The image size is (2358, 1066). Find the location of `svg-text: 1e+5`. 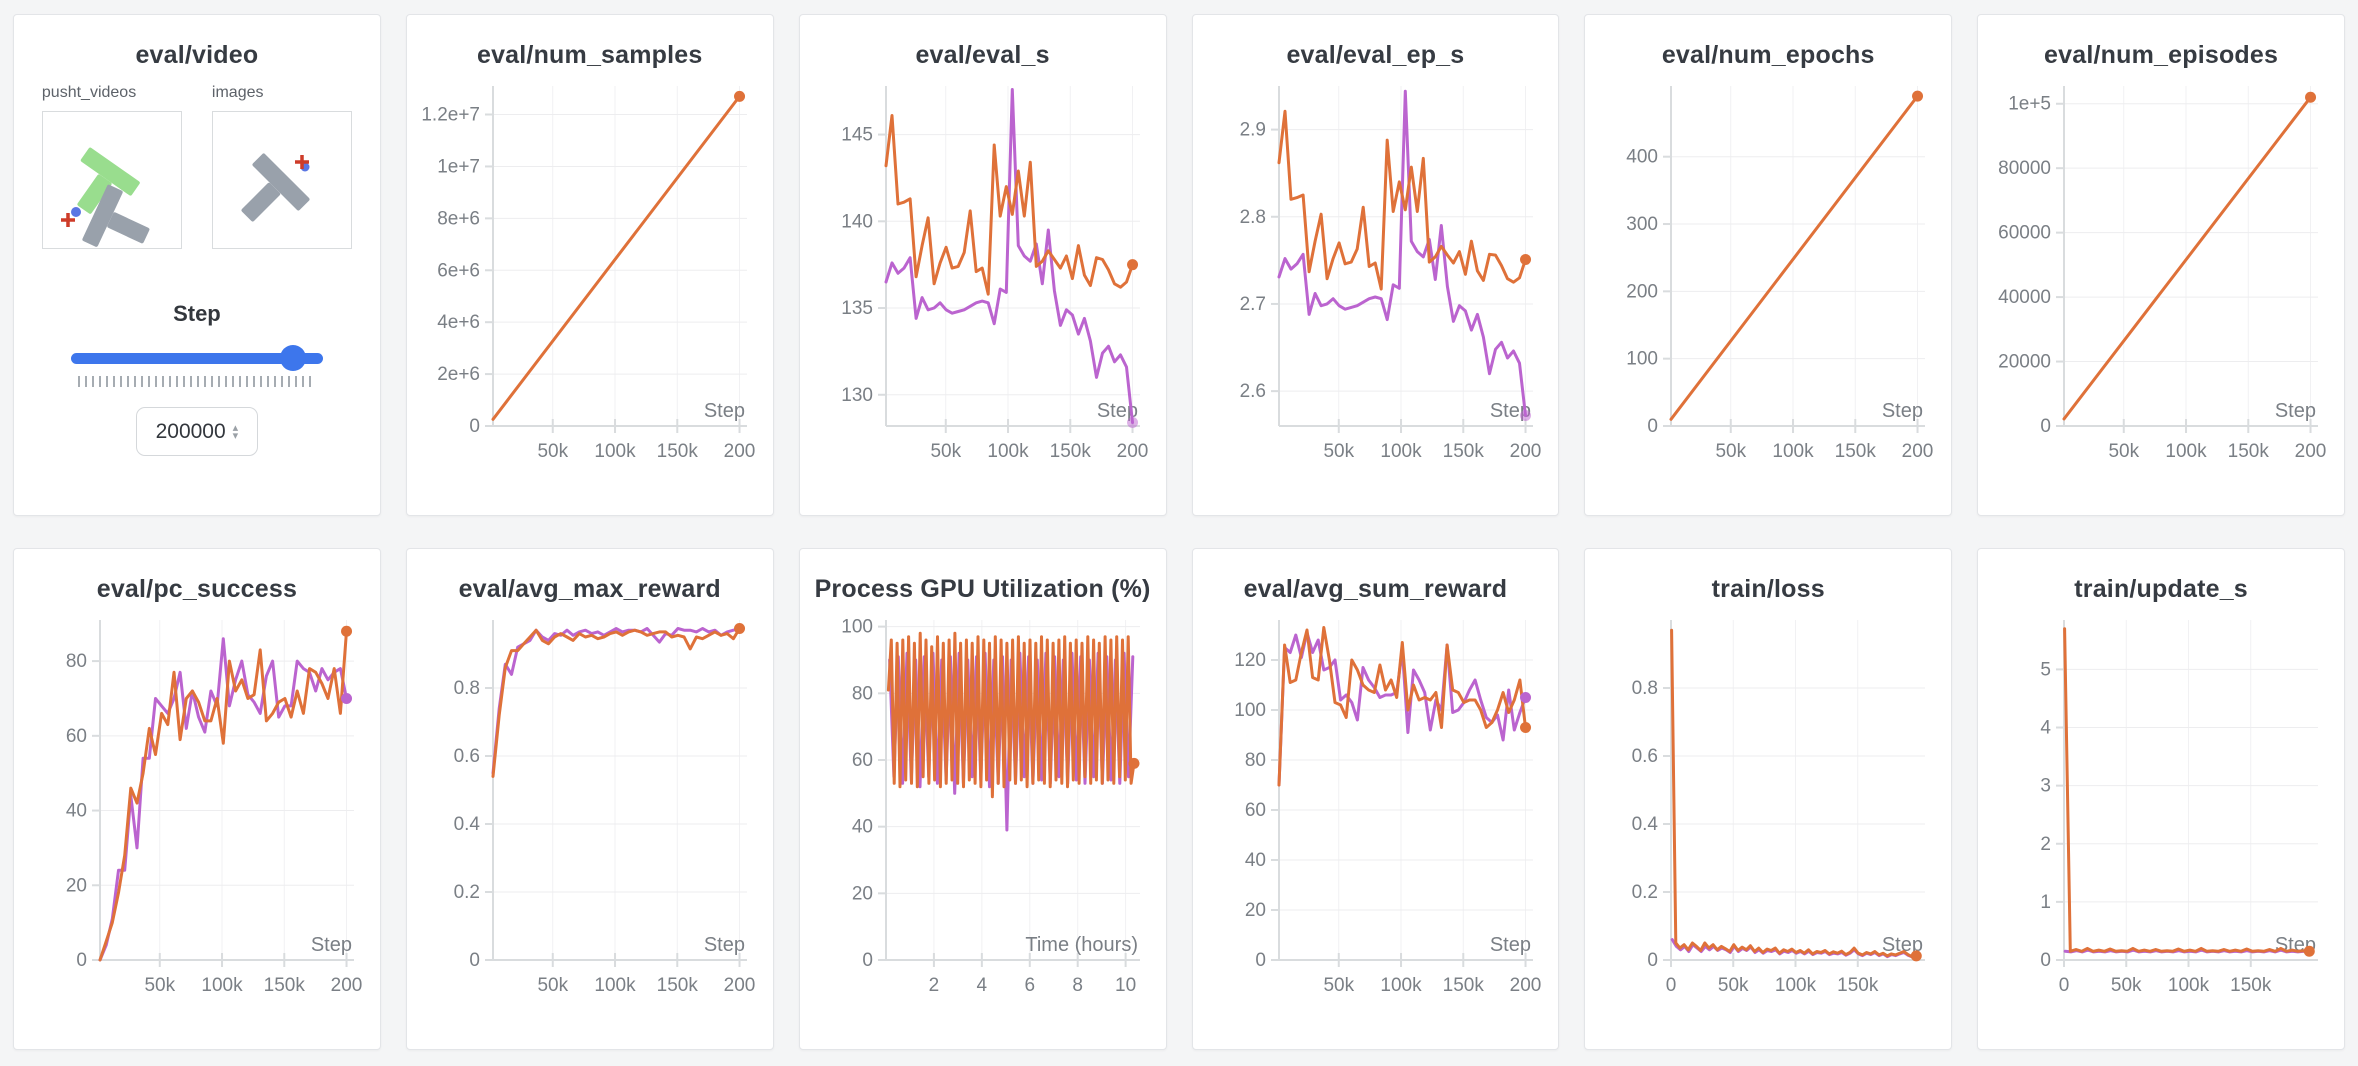

svg-text: 1e+5 is located at coordinates (2029, 104).